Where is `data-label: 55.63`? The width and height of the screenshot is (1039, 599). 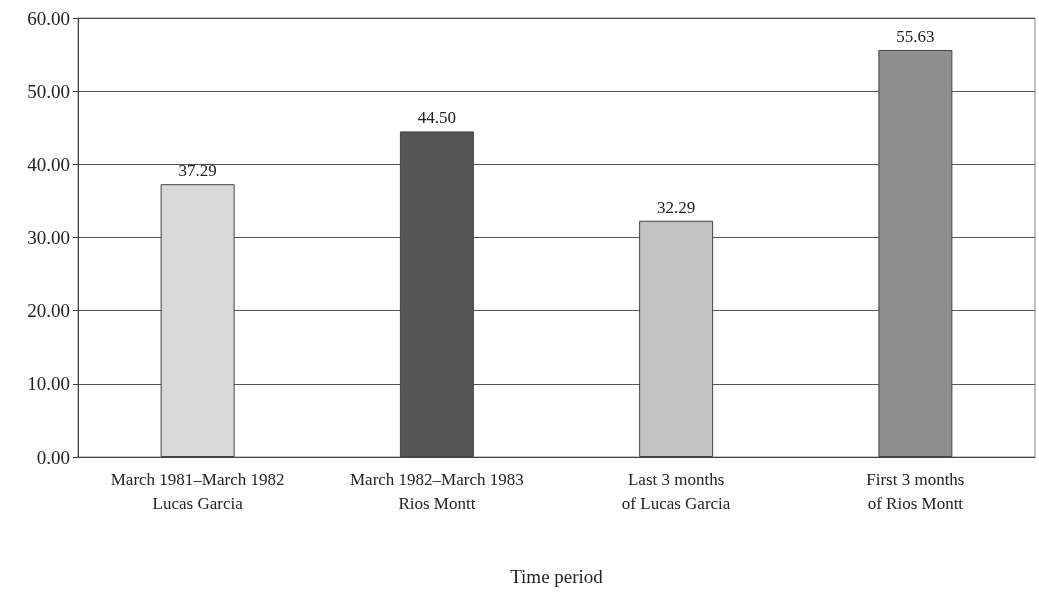 data-label: 55.63 is located at coordinates (915, 36).